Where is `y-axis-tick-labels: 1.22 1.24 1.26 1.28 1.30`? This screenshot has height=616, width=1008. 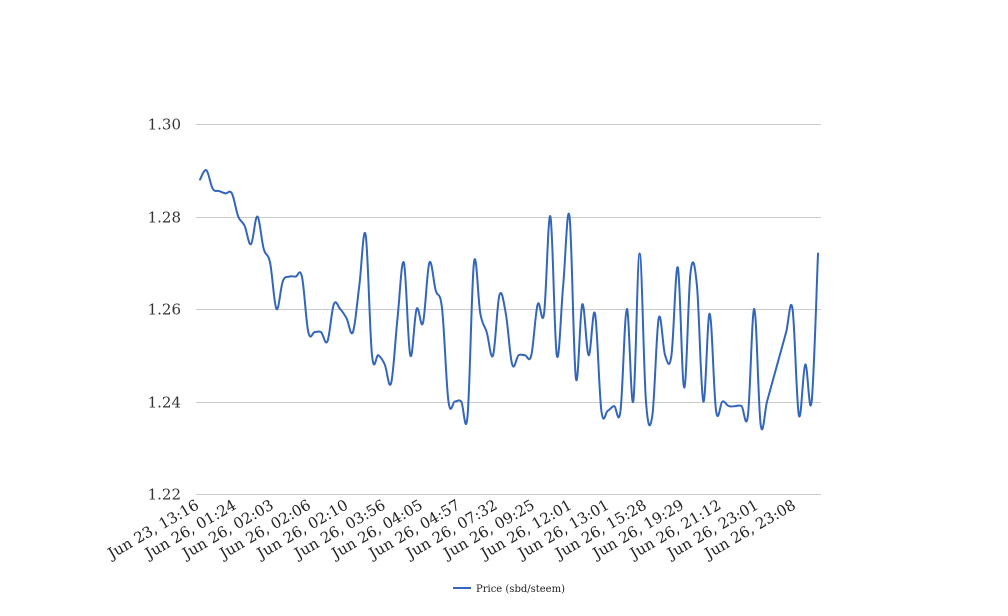 y-axis-tick-labels: 1.22 1.24 1.26 1.28 1.30 is located at coordinates (164, 310).